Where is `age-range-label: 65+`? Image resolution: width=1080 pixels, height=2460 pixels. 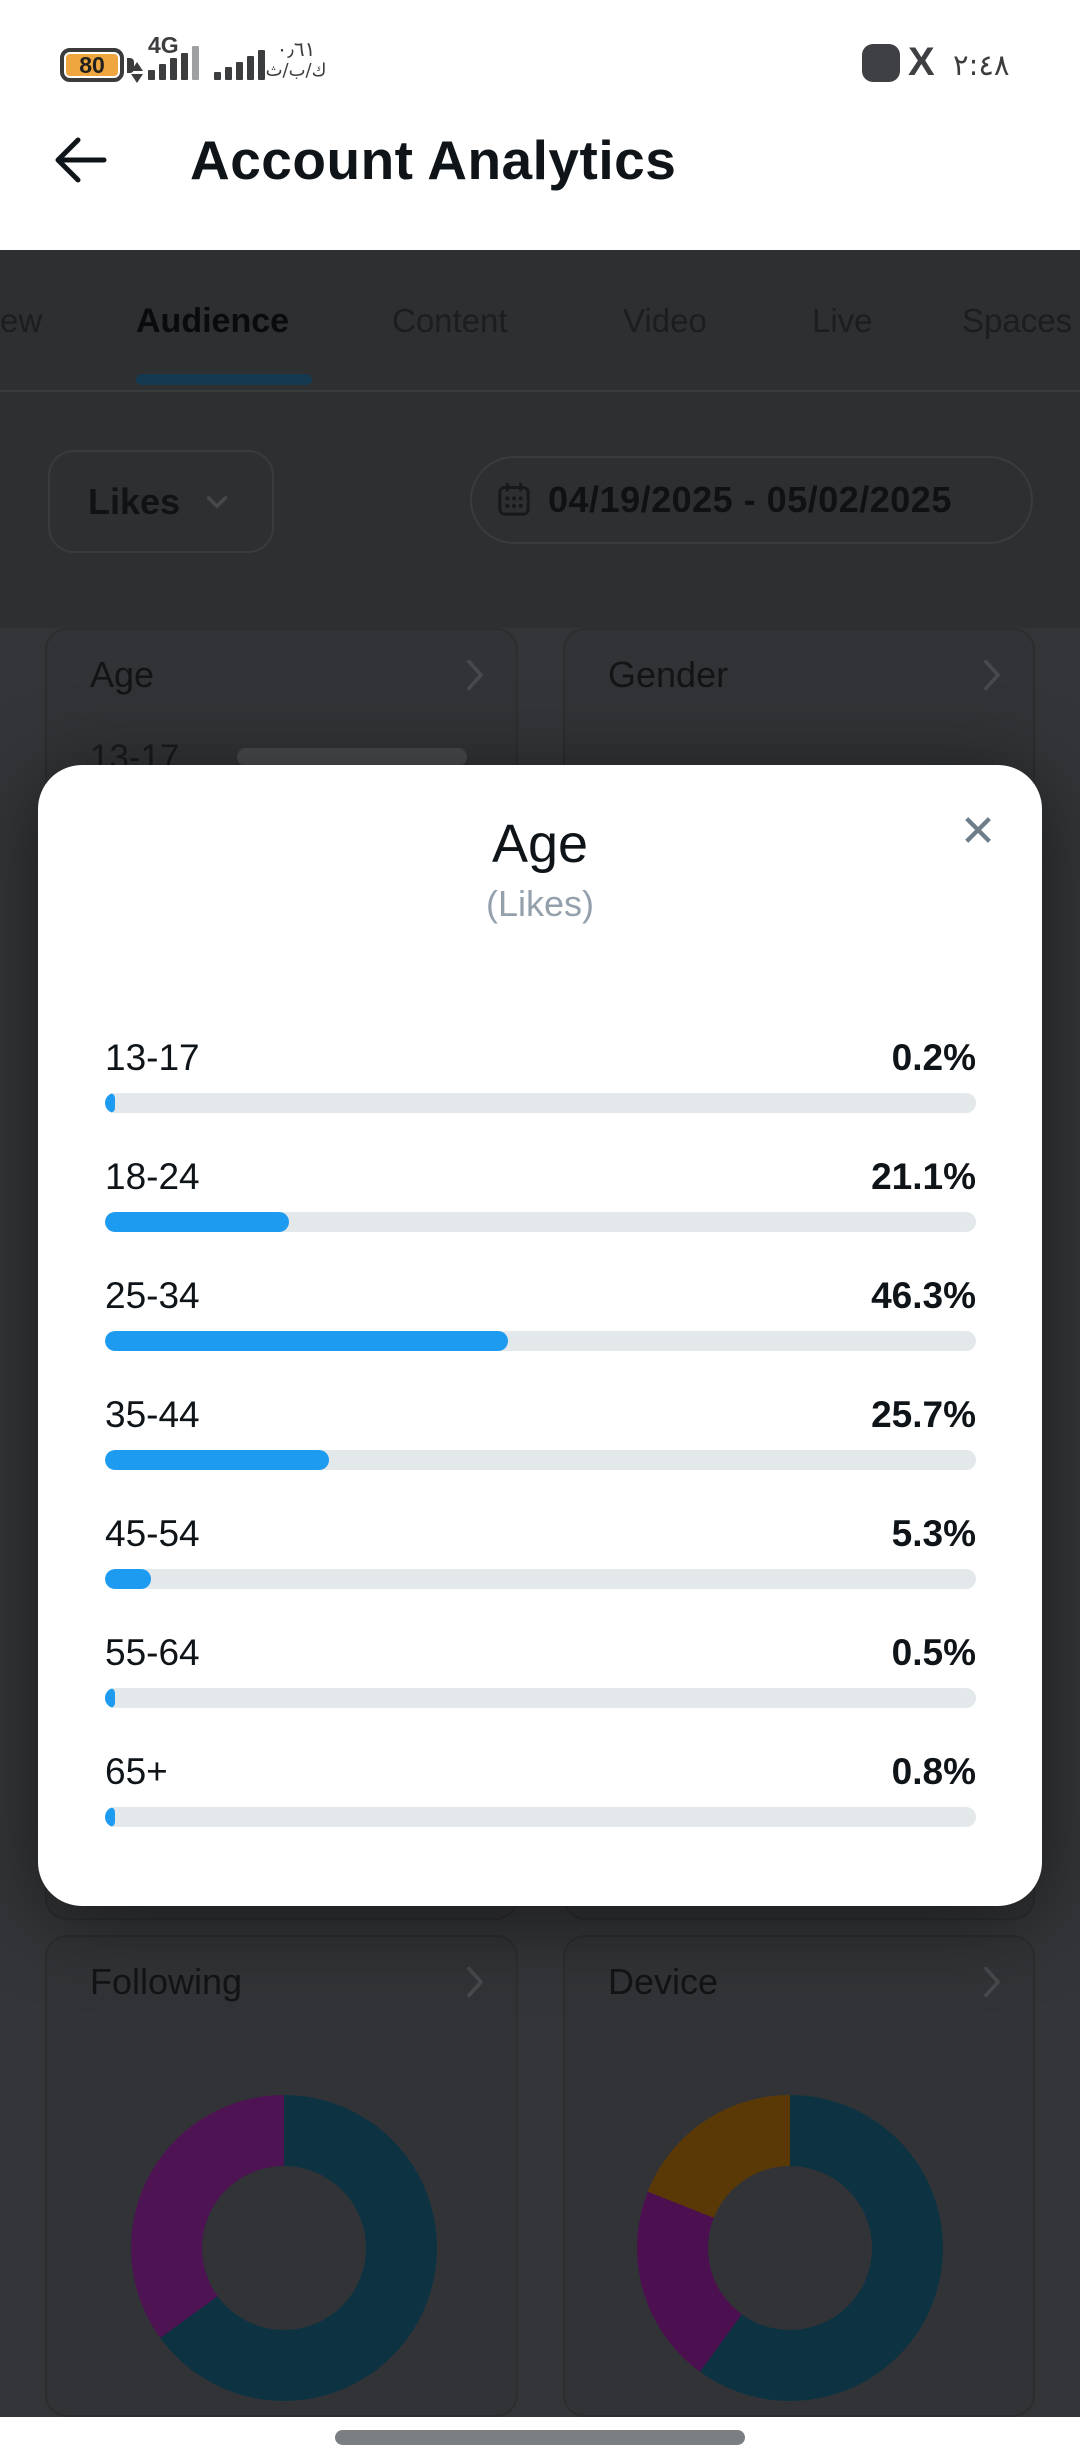
age-range-label: 65+ is located at coordinates (136, 1771).